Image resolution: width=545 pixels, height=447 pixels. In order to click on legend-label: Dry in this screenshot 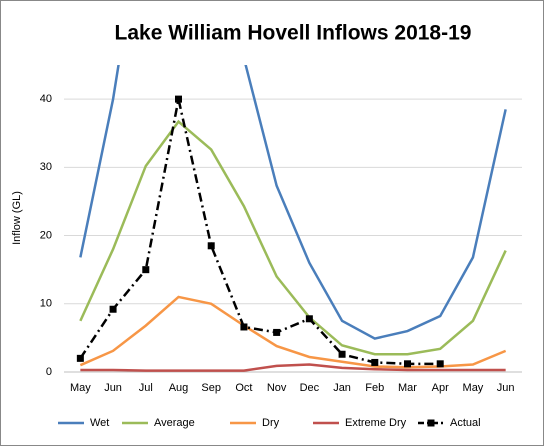, I will do `click(271, 423)`.